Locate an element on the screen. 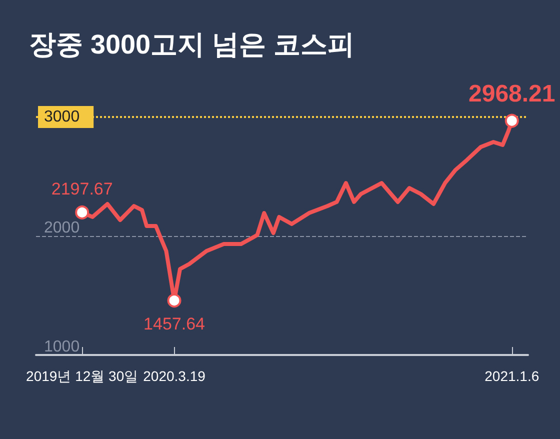  annotation: 2197.67 is located at coordinates (82, 188).